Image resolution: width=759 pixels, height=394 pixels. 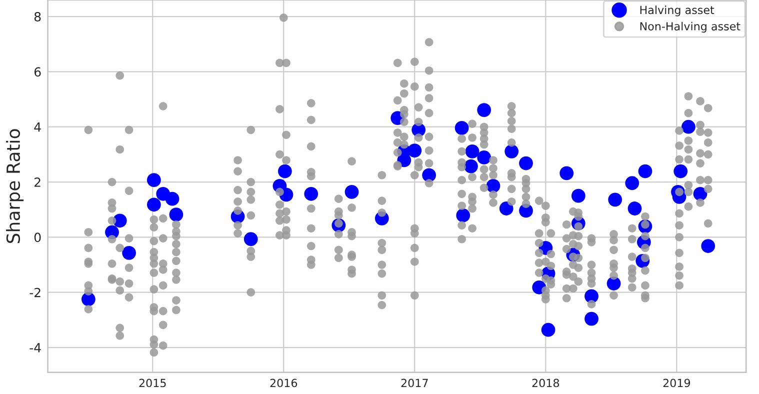 What do you see at coordinates (677, 11) in the screenshot?
I see `legend-label: Halving asset` at bounding box center [677, 11].